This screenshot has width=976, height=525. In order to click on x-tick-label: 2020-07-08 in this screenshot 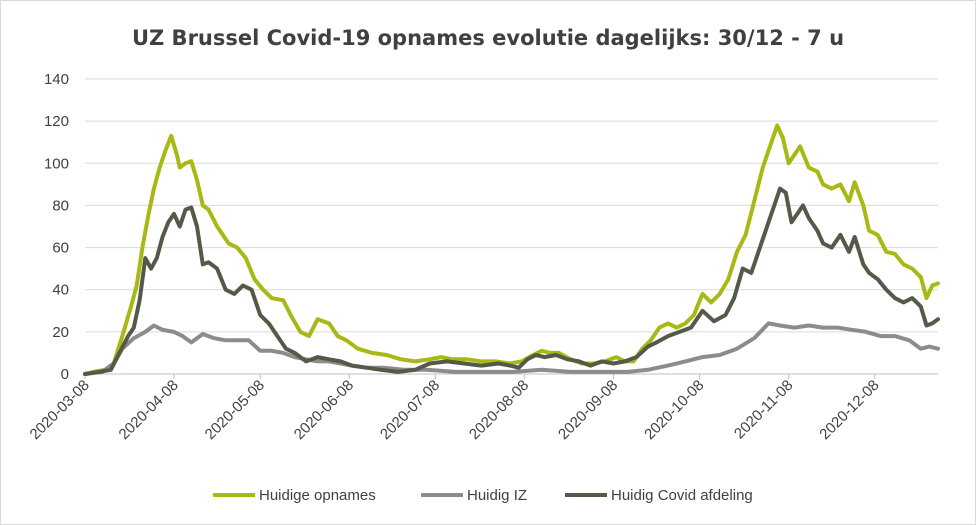, I will do `click(410, 410)`.